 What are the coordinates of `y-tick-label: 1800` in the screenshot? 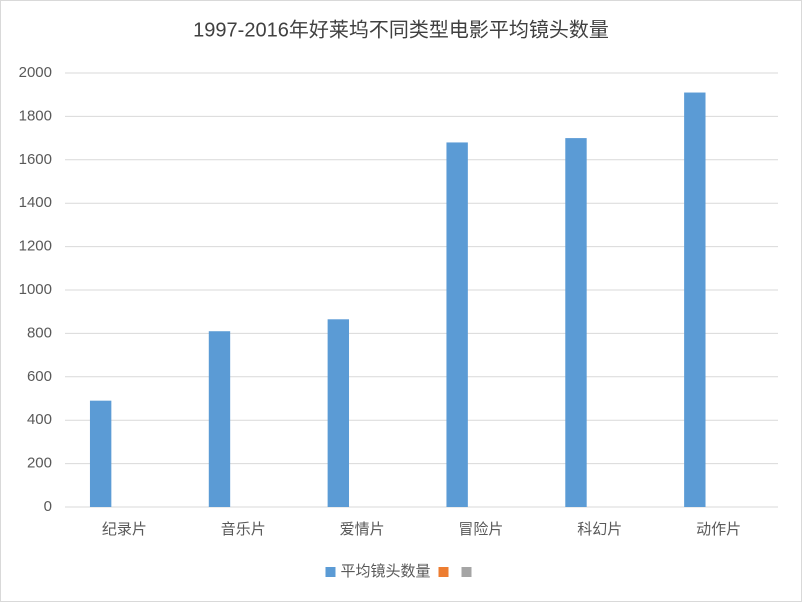 It's located at (35, 115).